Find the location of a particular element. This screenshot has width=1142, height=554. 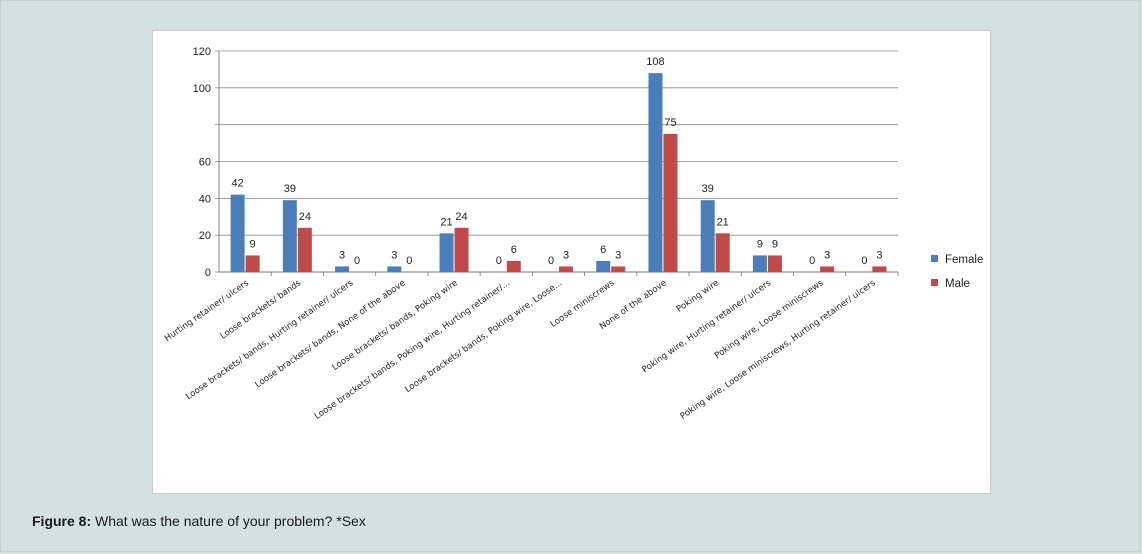

x-category-label: Poking wire, Loose miniscrews is located at coordinates (769, 319).